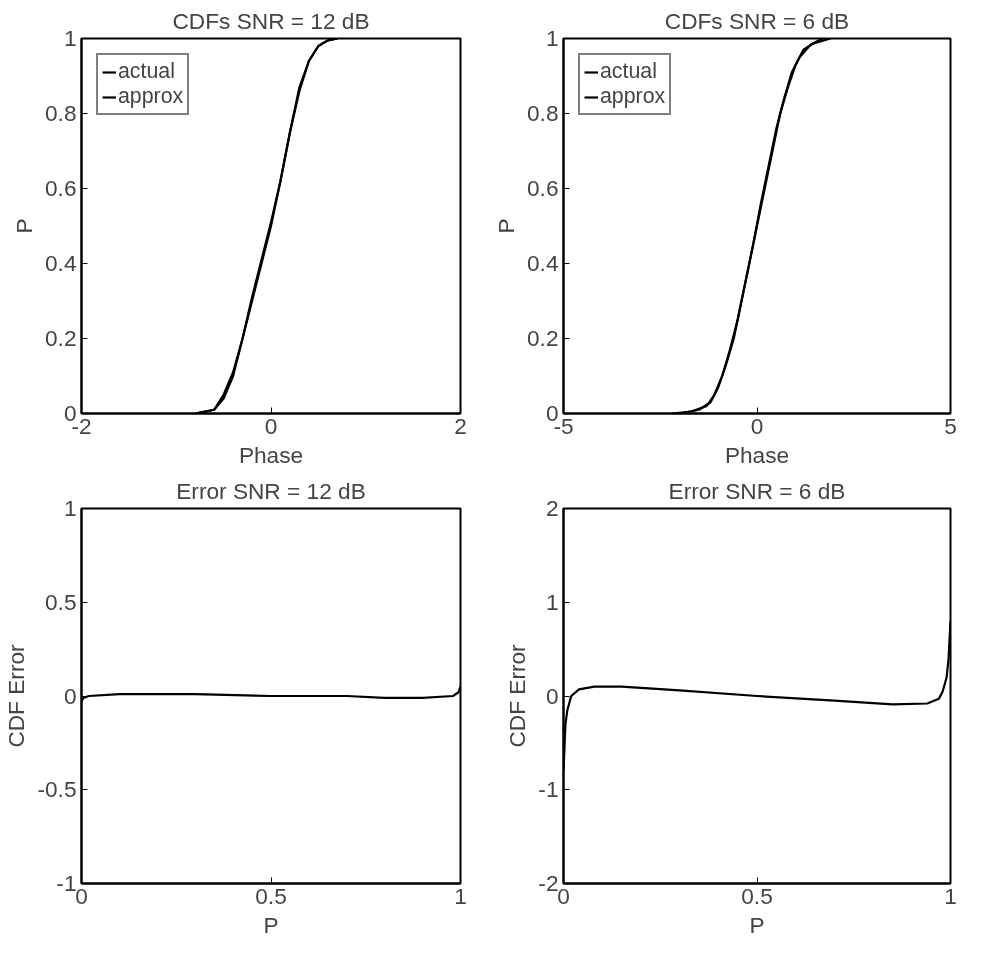  Describe the element at coordinates (57, 789) in the screenshot. I see `y-tick-label: -0.5` at that location.